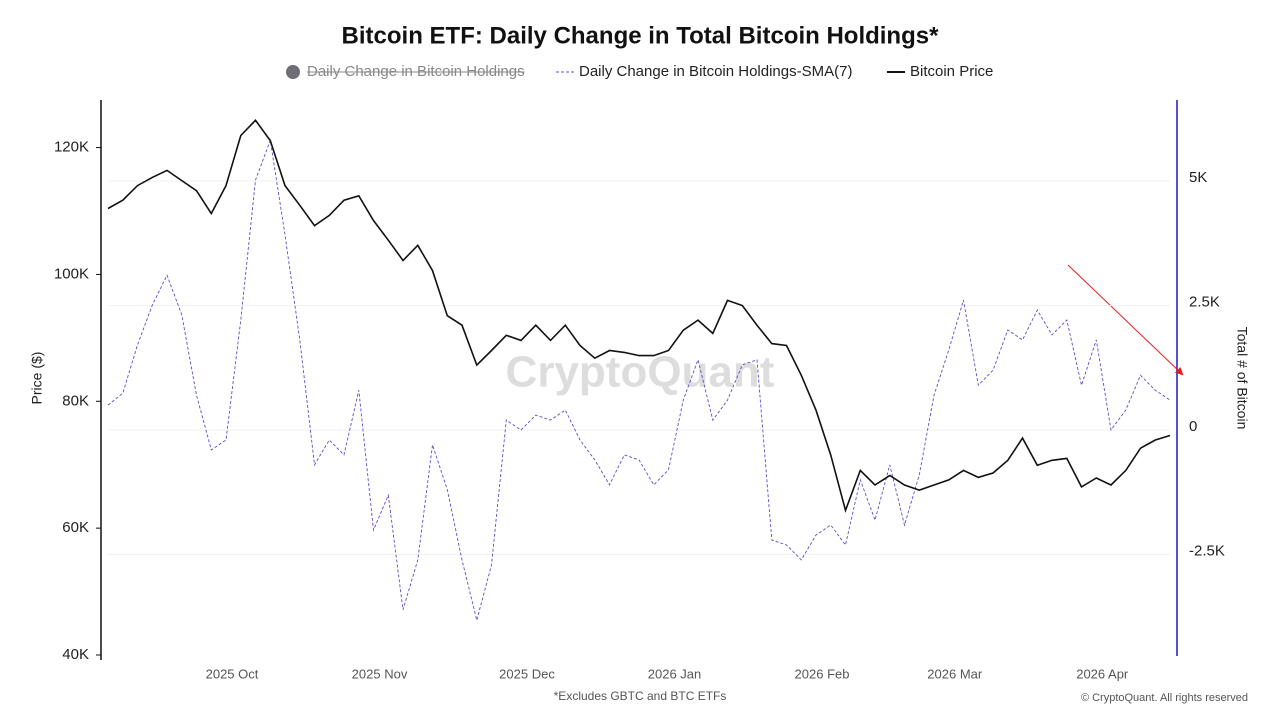 This screenshot has height=720, width=1280. Describe the element at coordinates (715, 71) in the screenshot. I see `legend-label: Daily Change in Bitcoin Holdings-SMA(7)` at that location.